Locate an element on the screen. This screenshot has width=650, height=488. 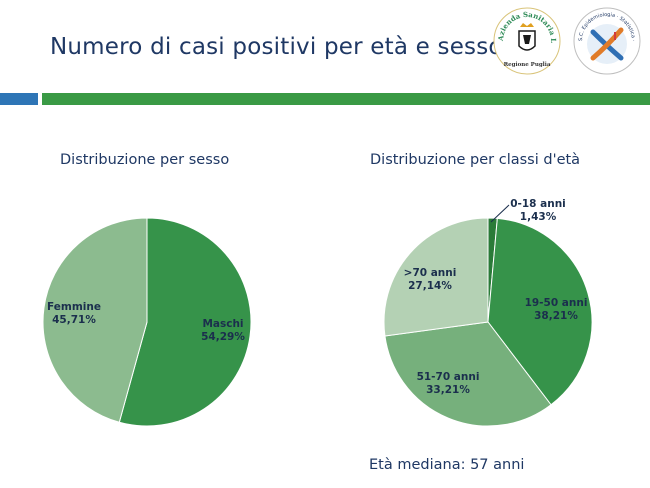
slice-label-1-1: 19-50 anni is located at coordinates (556, 303).